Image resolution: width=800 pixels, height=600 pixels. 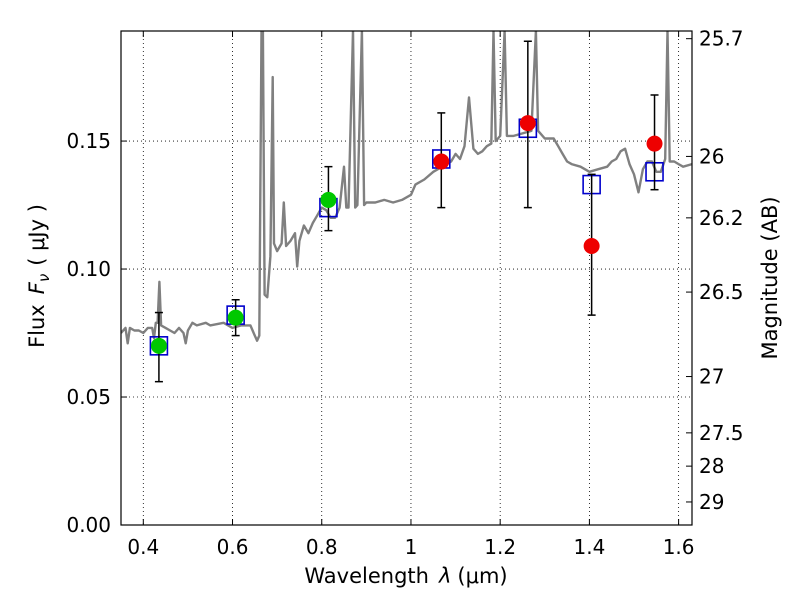 What do you see at coordinates (88, 525) in the screenshot?
I see `y-tick-label-0: 0.00` at bounding box center [88, 525].